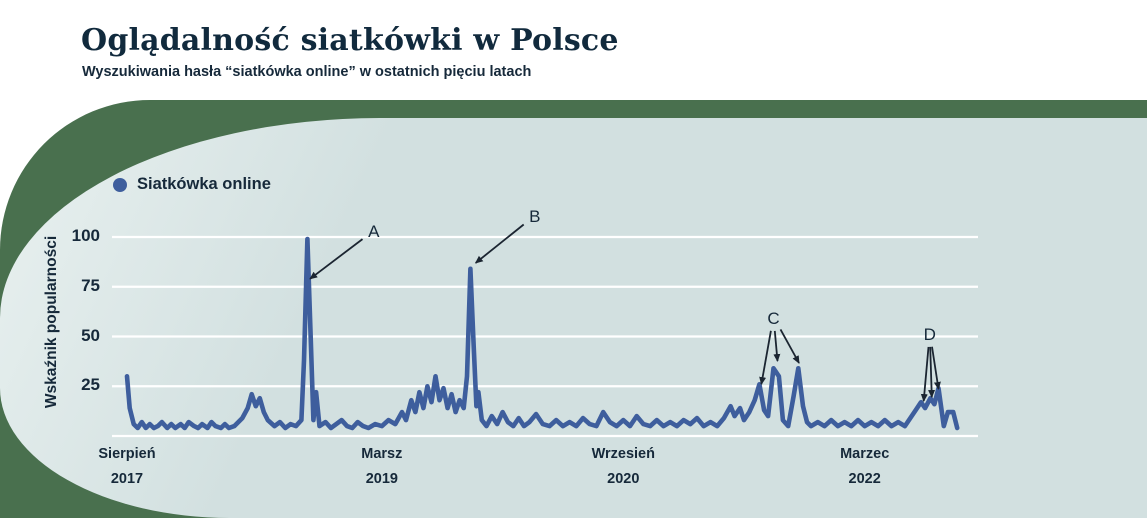  What do you see at coordinates (864, 479) in the screenshot?
I see `x-tick-year: 2022` at bounding box center [864, 479].